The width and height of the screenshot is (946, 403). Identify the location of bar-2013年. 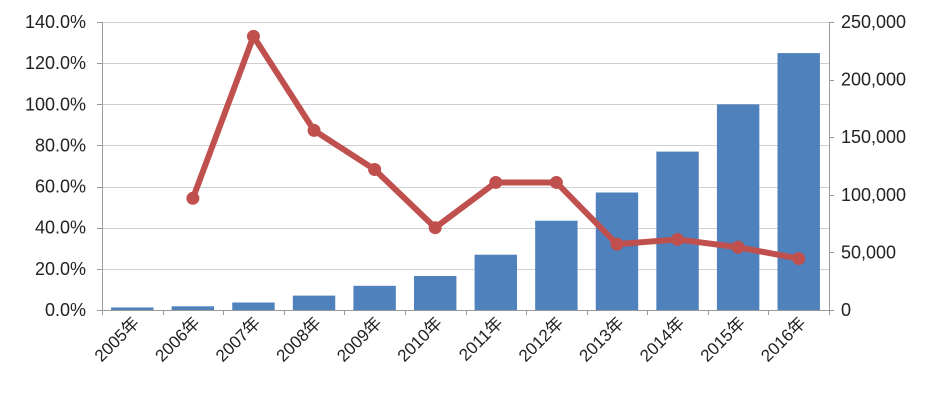
(617, 251).